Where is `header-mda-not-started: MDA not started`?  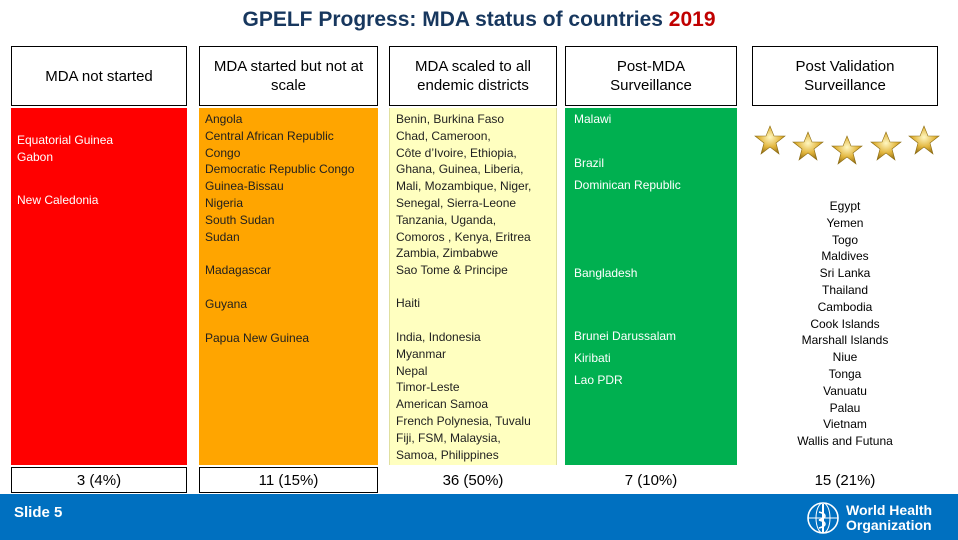
header-mda-not-started: MDA not started is located at coordinates (99, 76).